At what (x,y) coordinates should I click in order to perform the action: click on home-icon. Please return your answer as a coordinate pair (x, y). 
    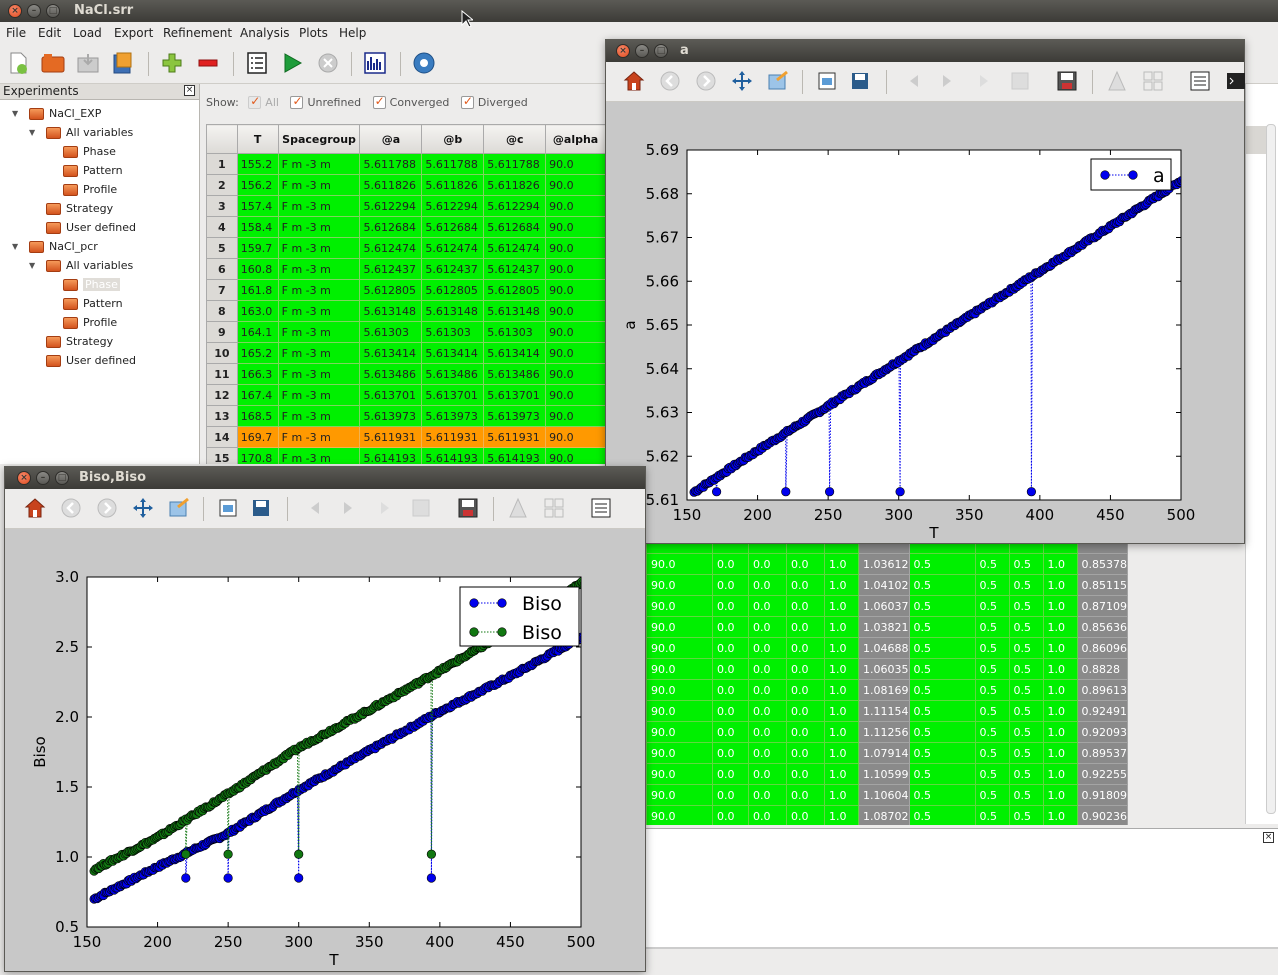
    Looking at the image, I should click on (634, 81).